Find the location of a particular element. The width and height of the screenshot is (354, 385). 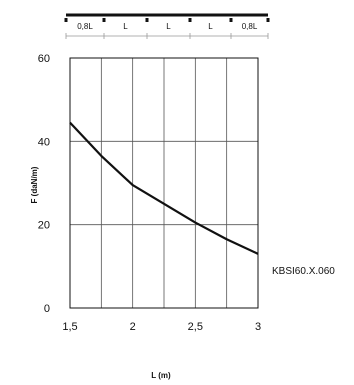

y-tick-label: 60 is located at coordinates (44, 59).